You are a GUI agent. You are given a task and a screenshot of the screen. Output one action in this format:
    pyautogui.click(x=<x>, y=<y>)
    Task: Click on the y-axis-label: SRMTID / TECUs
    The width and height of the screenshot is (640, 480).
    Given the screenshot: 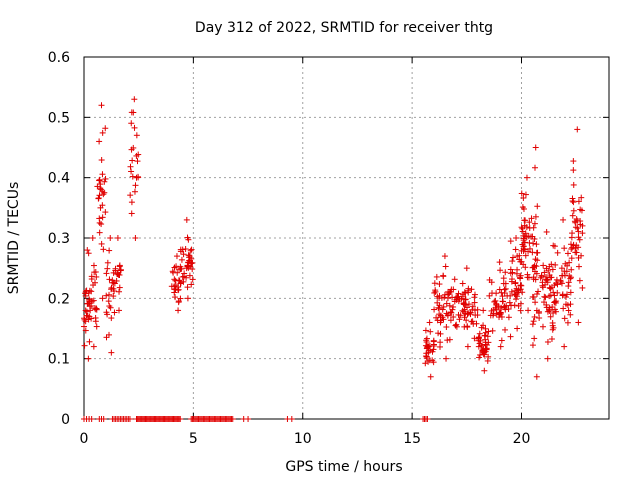 What is the action you would take?
    pyautogui.click(x=14, y=238)
    